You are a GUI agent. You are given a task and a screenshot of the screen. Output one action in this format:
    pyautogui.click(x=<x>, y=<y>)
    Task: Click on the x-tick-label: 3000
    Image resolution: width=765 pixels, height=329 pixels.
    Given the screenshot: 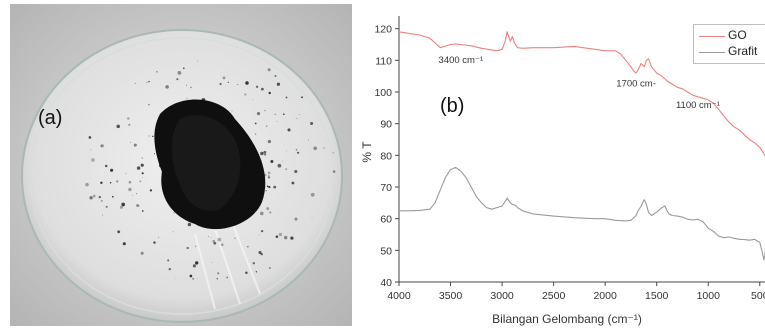 What is the action you would take?
    pyautogui.click(x=502, y=296)
    